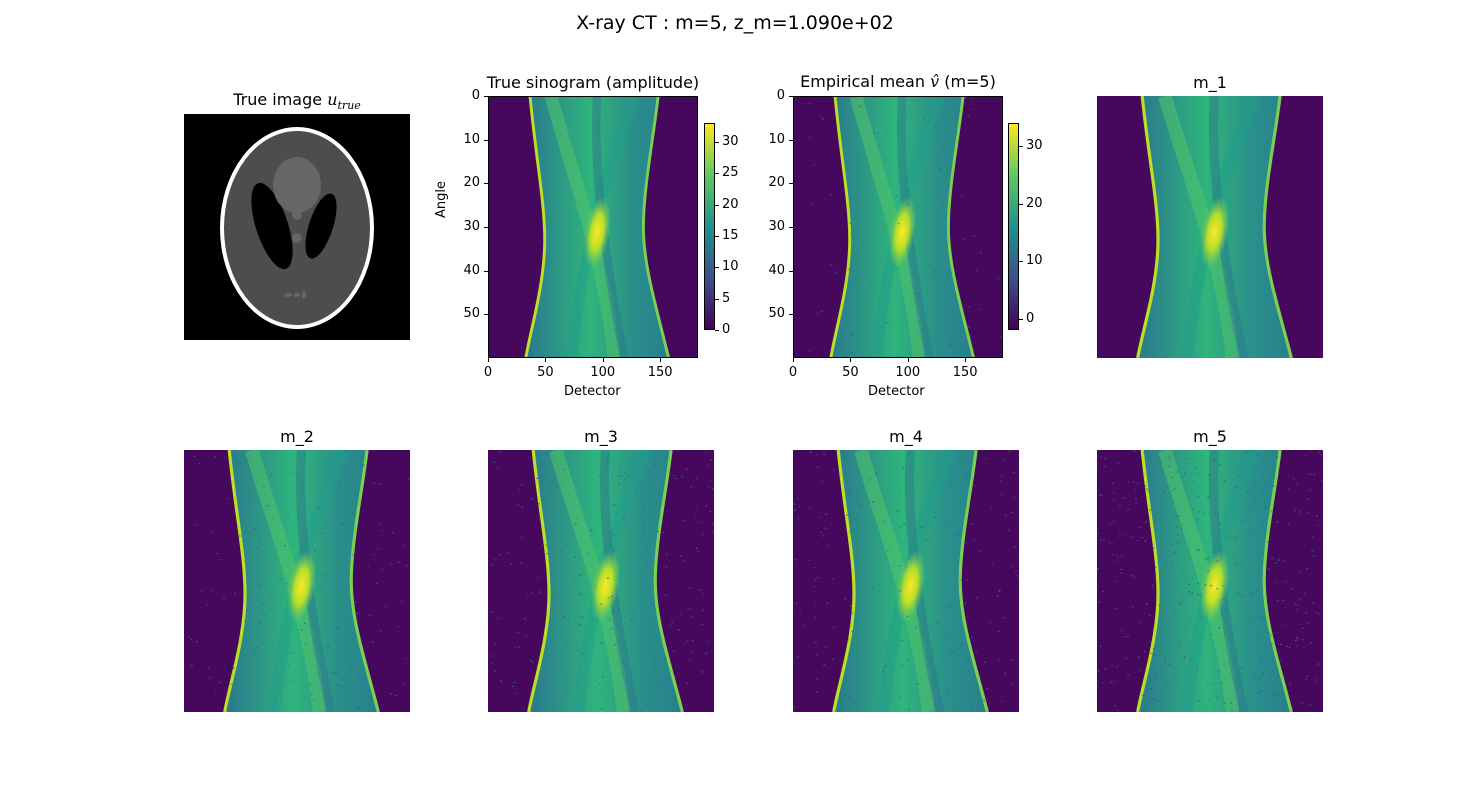 This screenshot has width=1470, height=800. What do you see at coordinates (898, 227) in the screenshot?
I see `empirical-mean-frame` at bounding box center [898, 227].